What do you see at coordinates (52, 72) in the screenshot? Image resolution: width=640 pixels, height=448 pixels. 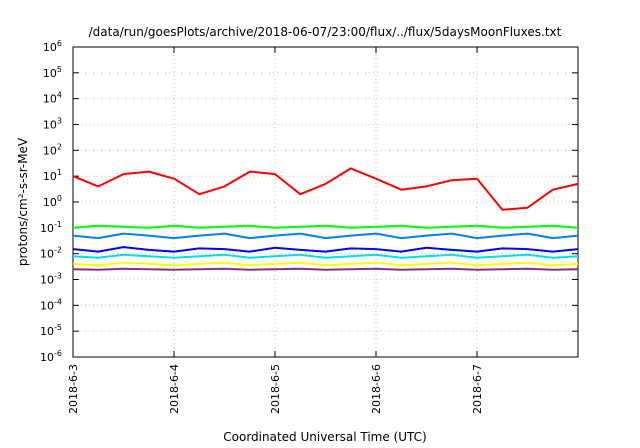 I see `y-tick-label: 10⁵` at bounding box center [52, 72].